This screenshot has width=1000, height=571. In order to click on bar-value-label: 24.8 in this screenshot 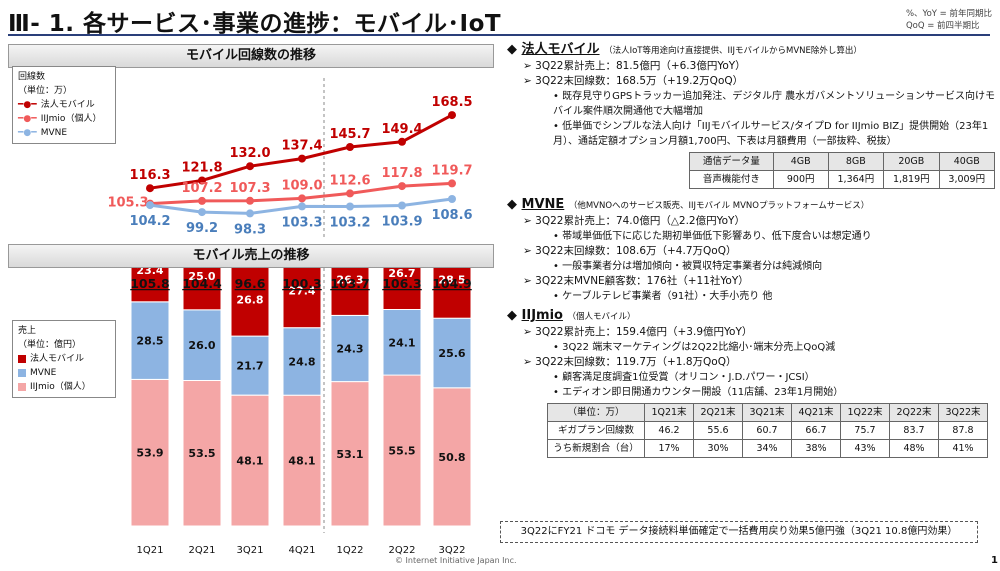, I will do `click(301, 361)`.